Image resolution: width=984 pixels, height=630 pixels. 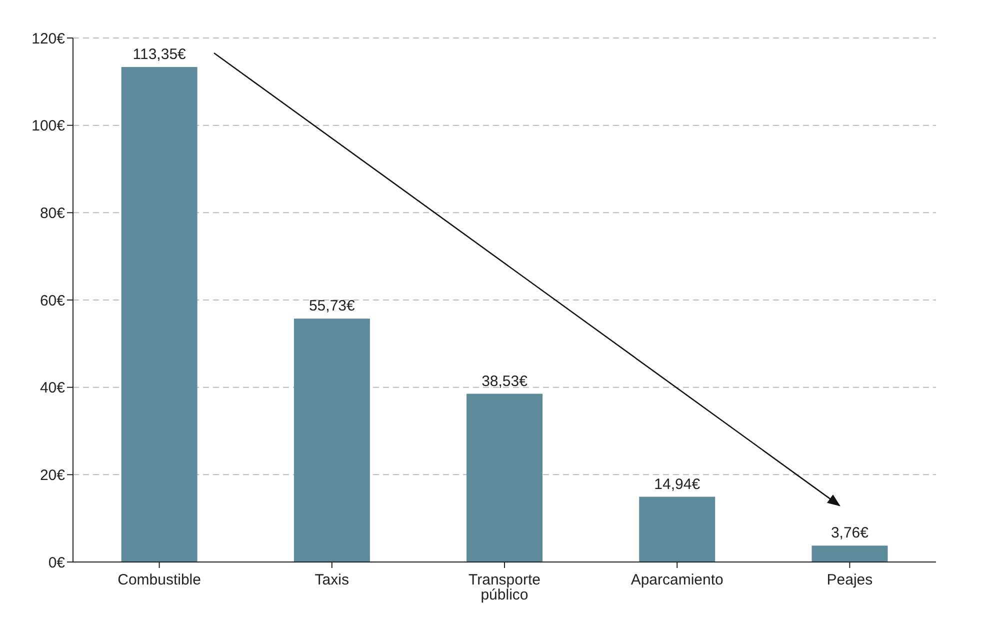 What do you see at coordinates (53, 388) in the screenshot?
I see `y-tick-label: 40€` at bounding box center [53, 388].